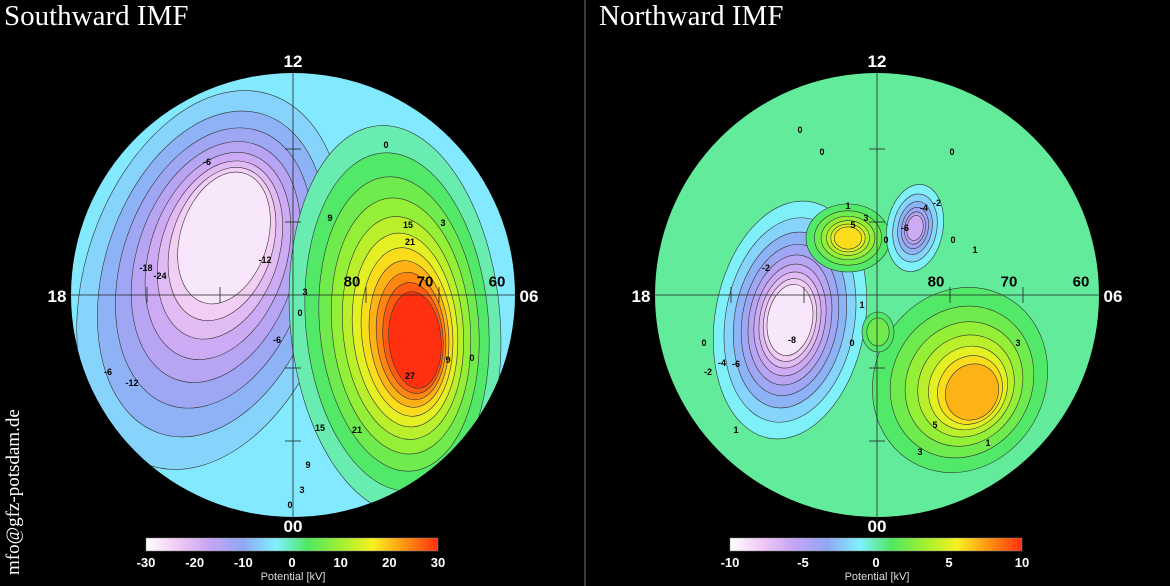 The image size is (1170, 586). Describe the element at coordinates (292, 544) in the screenshot. I see `left-colorbar` at that location.